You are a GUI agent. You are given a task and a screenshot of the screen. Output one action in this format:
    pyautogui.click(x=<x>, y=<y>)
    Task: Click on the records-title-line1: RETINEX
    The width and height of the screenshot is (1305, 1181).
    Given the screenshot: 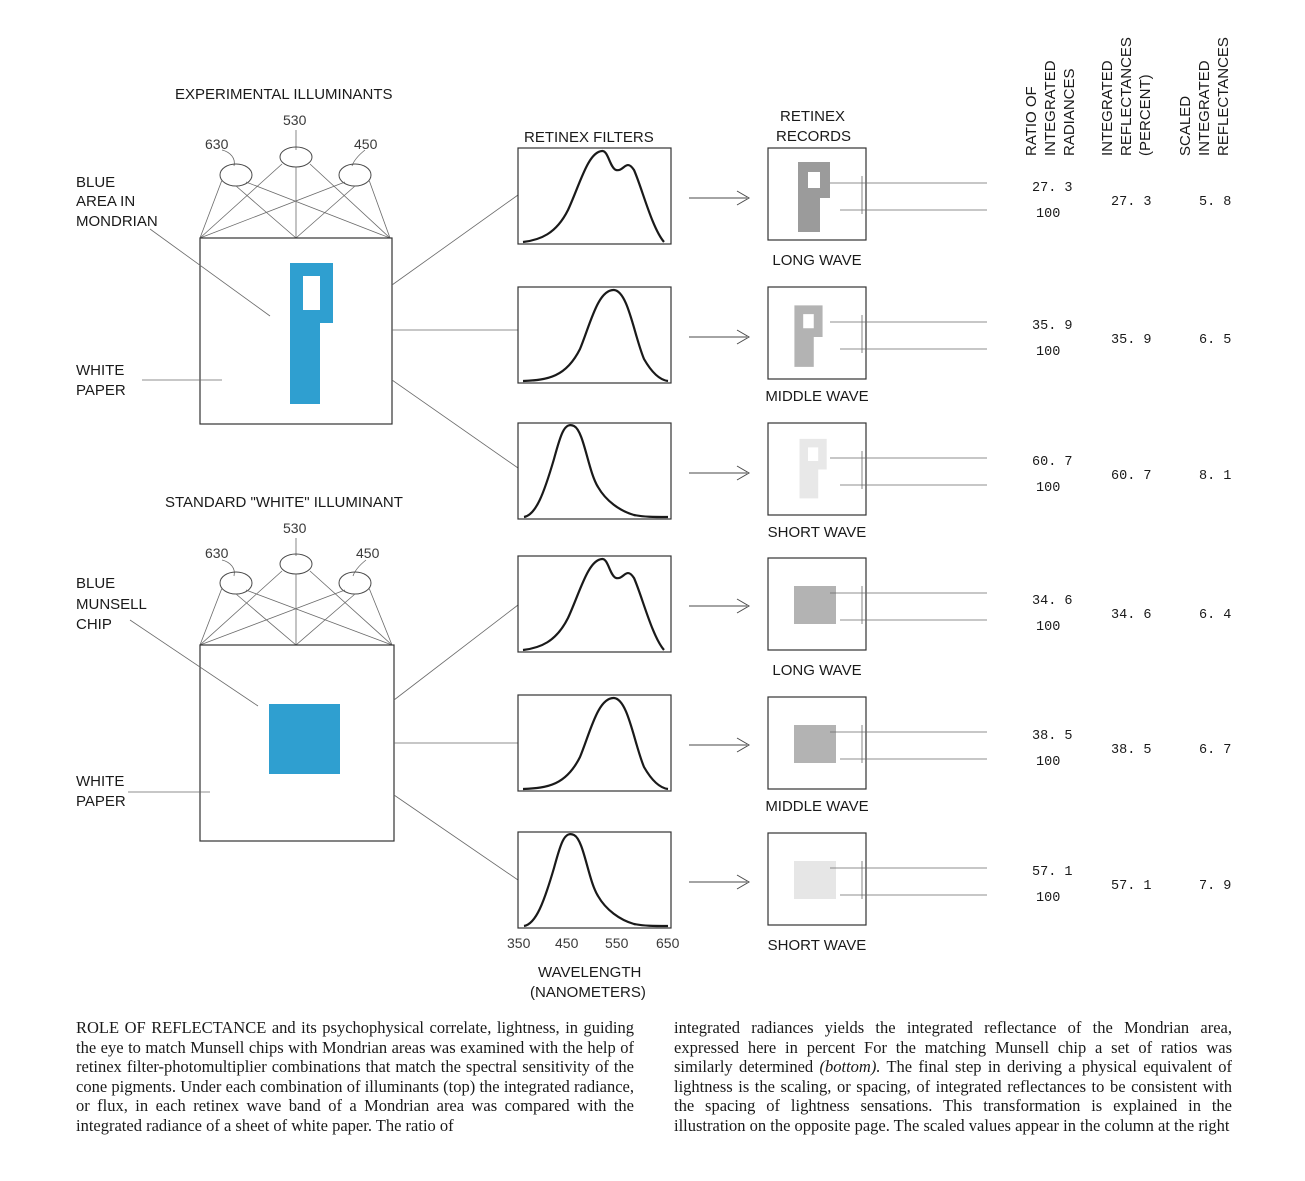 What is the action you would take?
    pyautogui.click(x=812, y=116)
    